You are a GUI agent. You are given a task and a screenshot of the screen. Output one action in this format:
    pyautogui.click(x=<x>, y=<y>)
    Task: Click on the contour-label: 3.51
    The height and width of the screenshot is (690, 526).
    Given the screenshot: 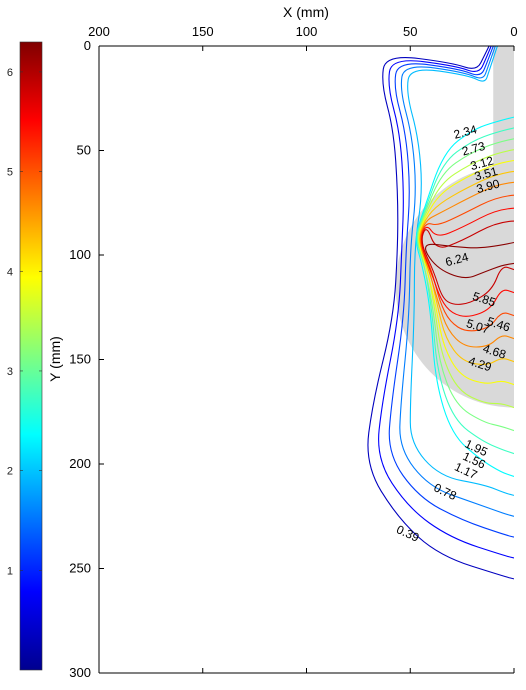 What is the action you would take?
    pyautogui.click(x=486, y=174)
    